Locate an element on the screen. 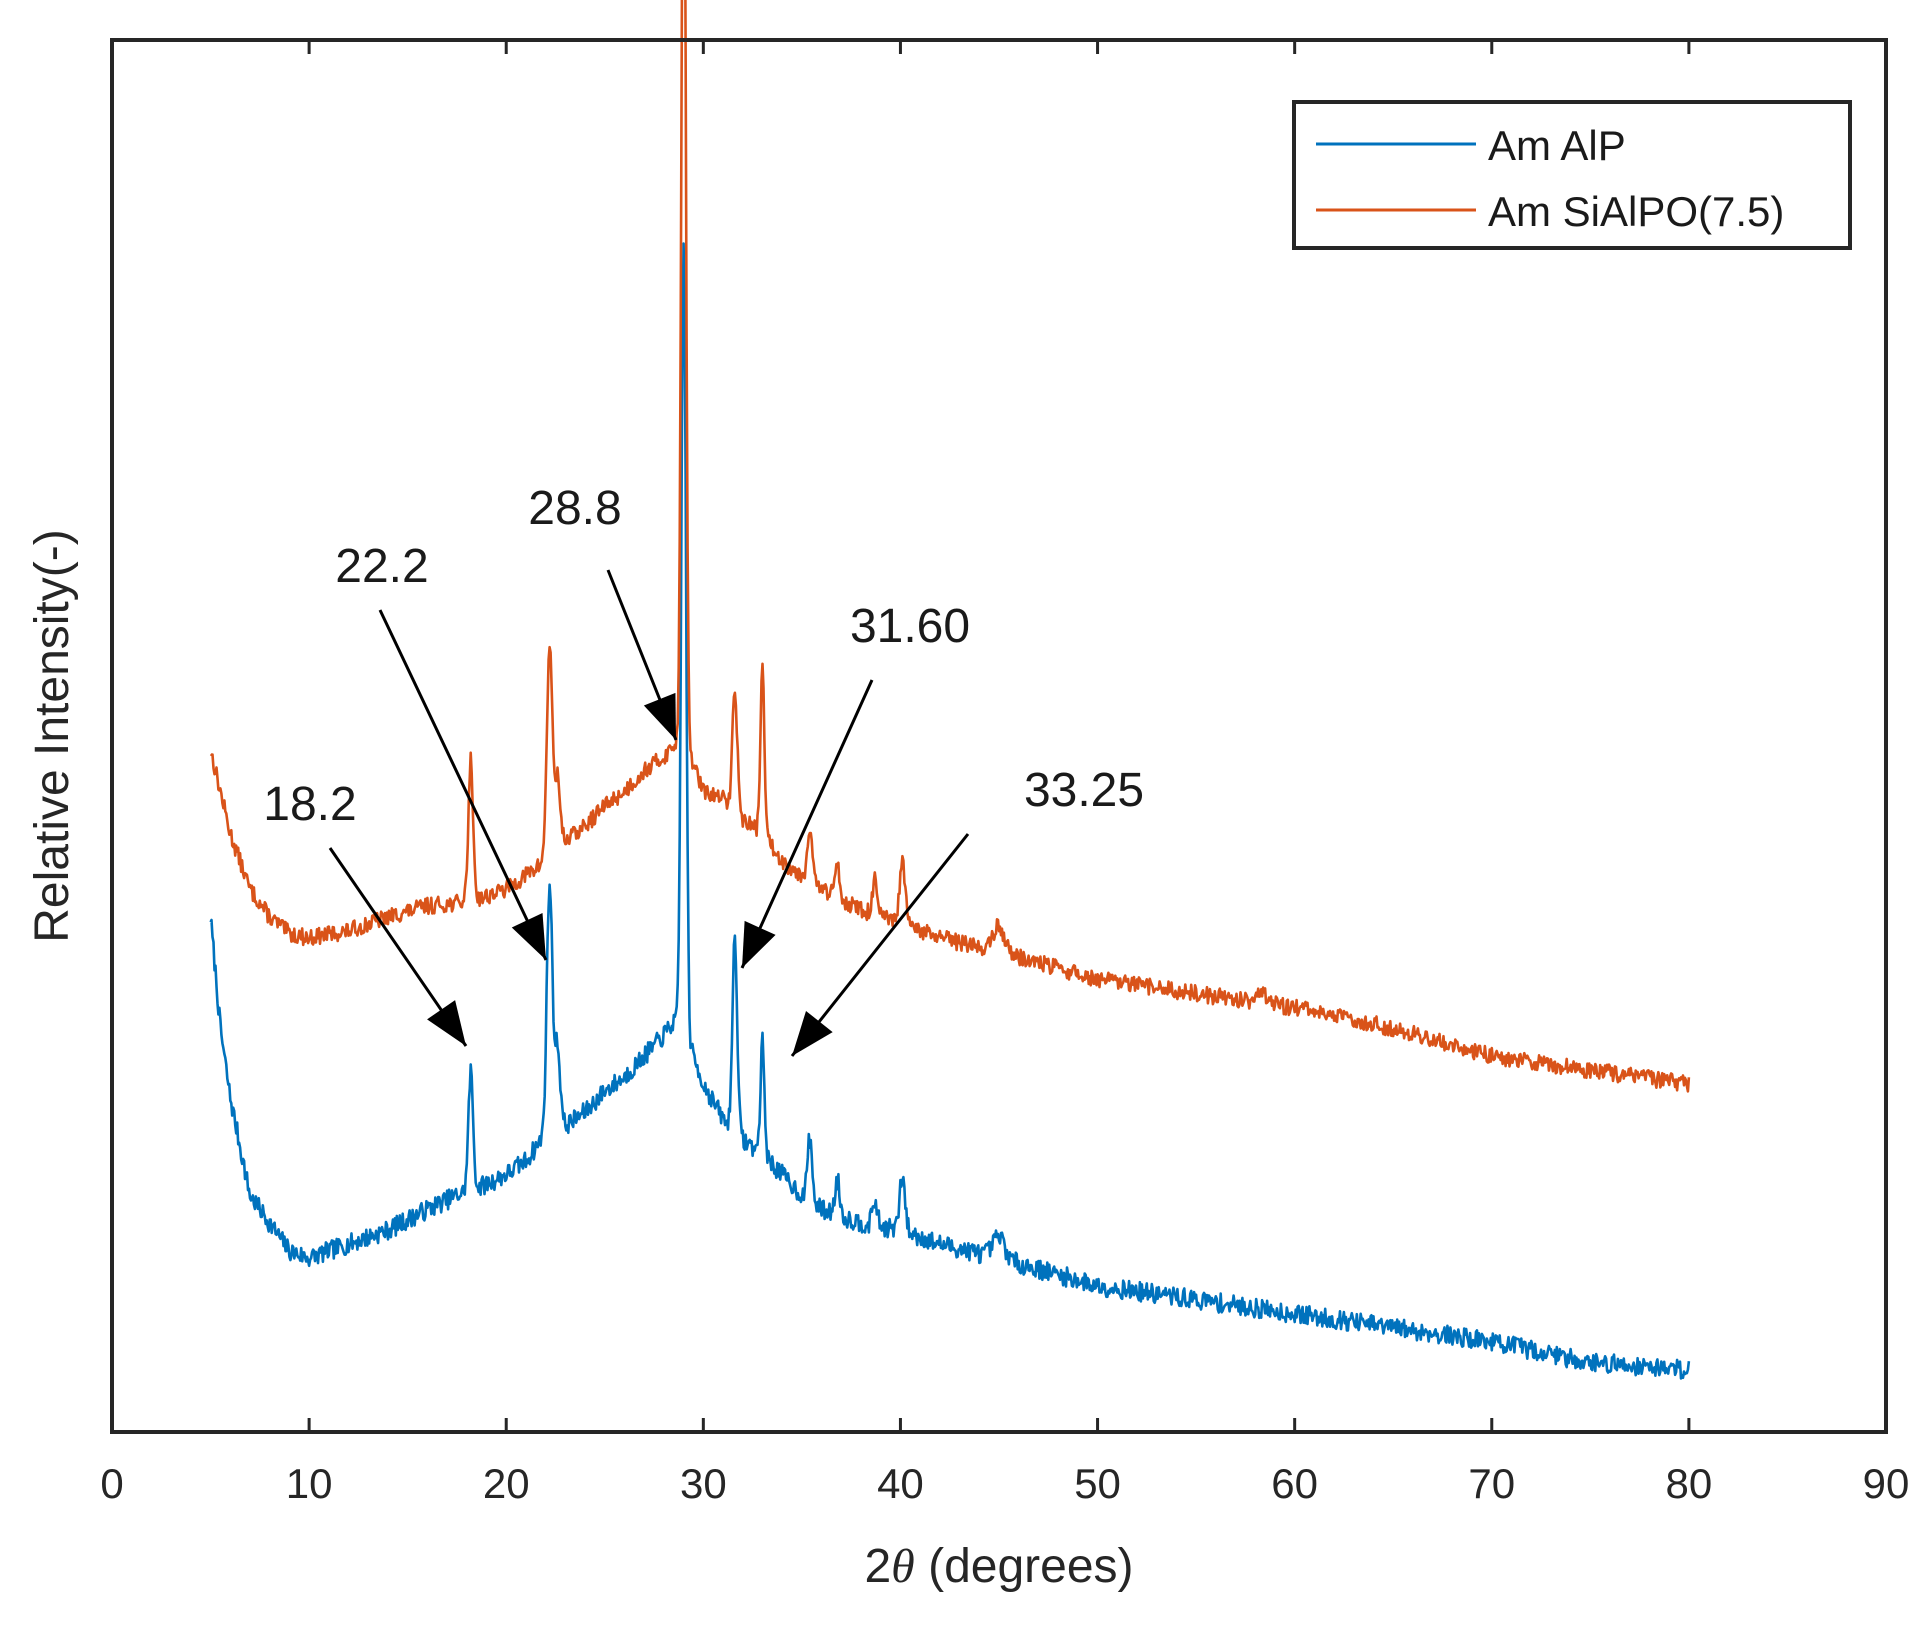 This screenshot has width=1924, height=1630. annotation-label: 31.60 is located at coordinates (910, 626).